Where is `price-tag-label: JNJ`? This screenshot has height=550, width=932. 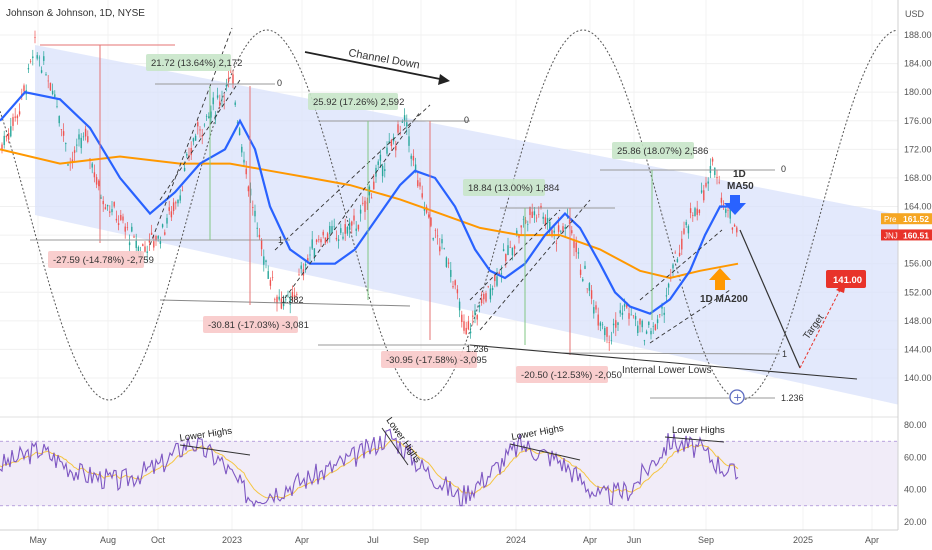
price-tag-label: JNJ is located at coordinates (891, 235).